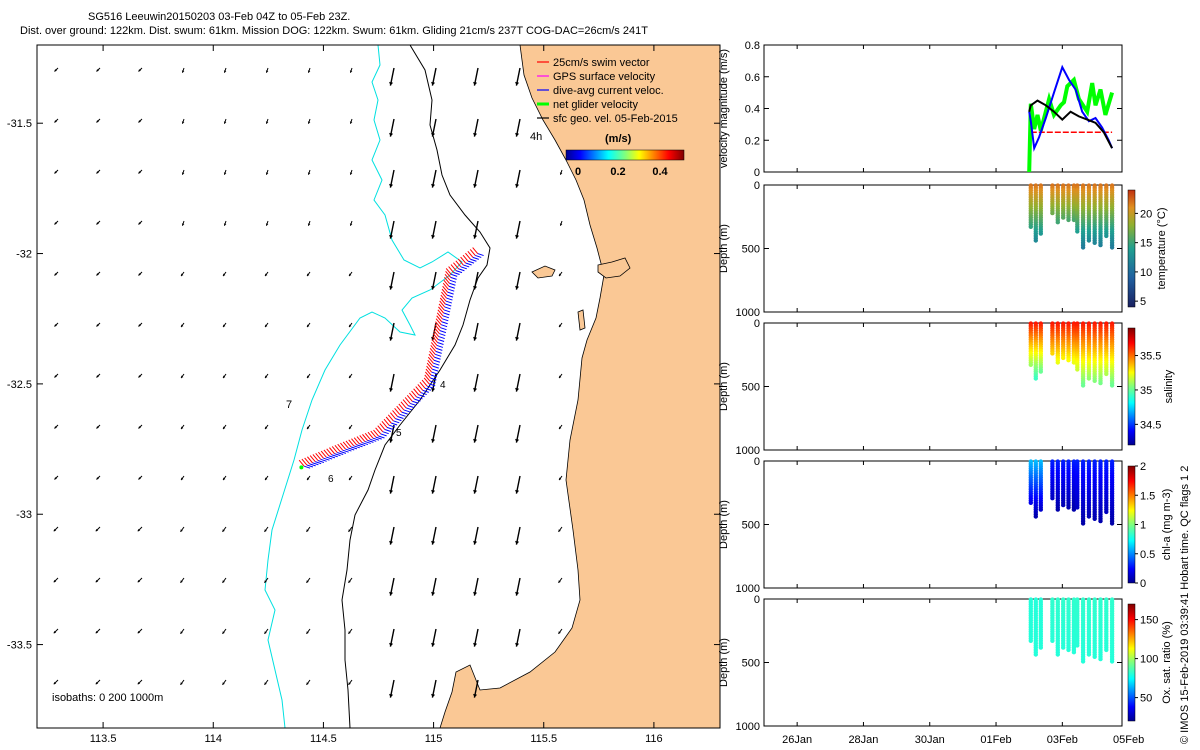 The image size is (1200, 750). What do you see at coordinates (1131, 386) in the screenshot?
I see `panel-colorbar` at bounding box center [1131, 386].